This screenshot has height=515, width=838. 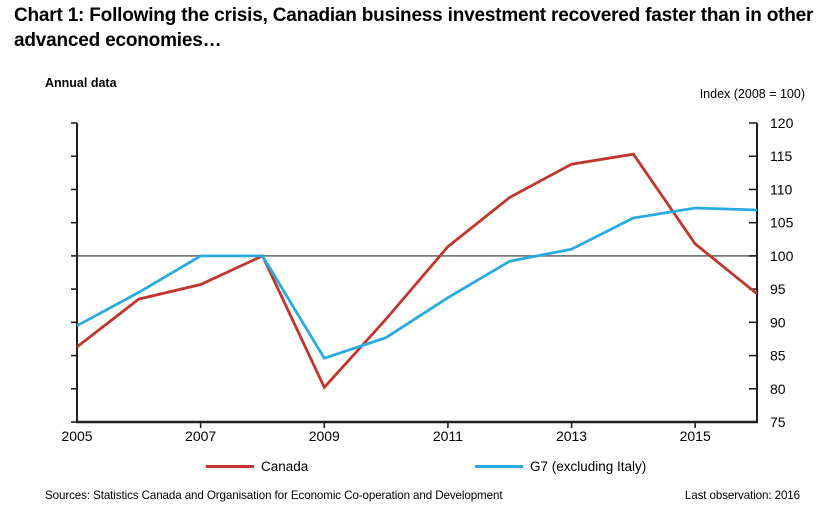 I want to click on y-tick-label: 115, so click(x=781, y=156).